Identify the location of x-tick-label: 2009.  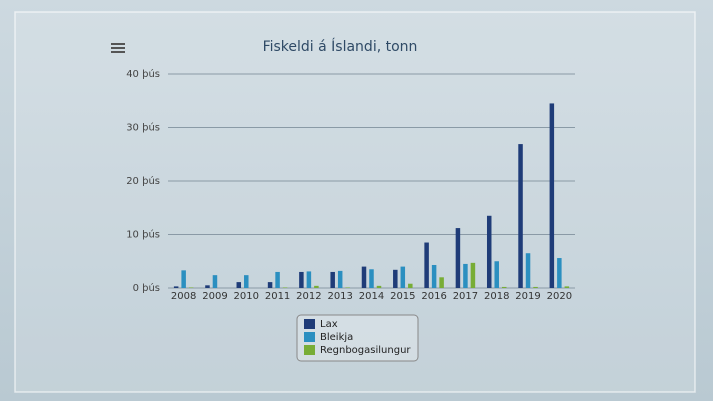
(214, 296).